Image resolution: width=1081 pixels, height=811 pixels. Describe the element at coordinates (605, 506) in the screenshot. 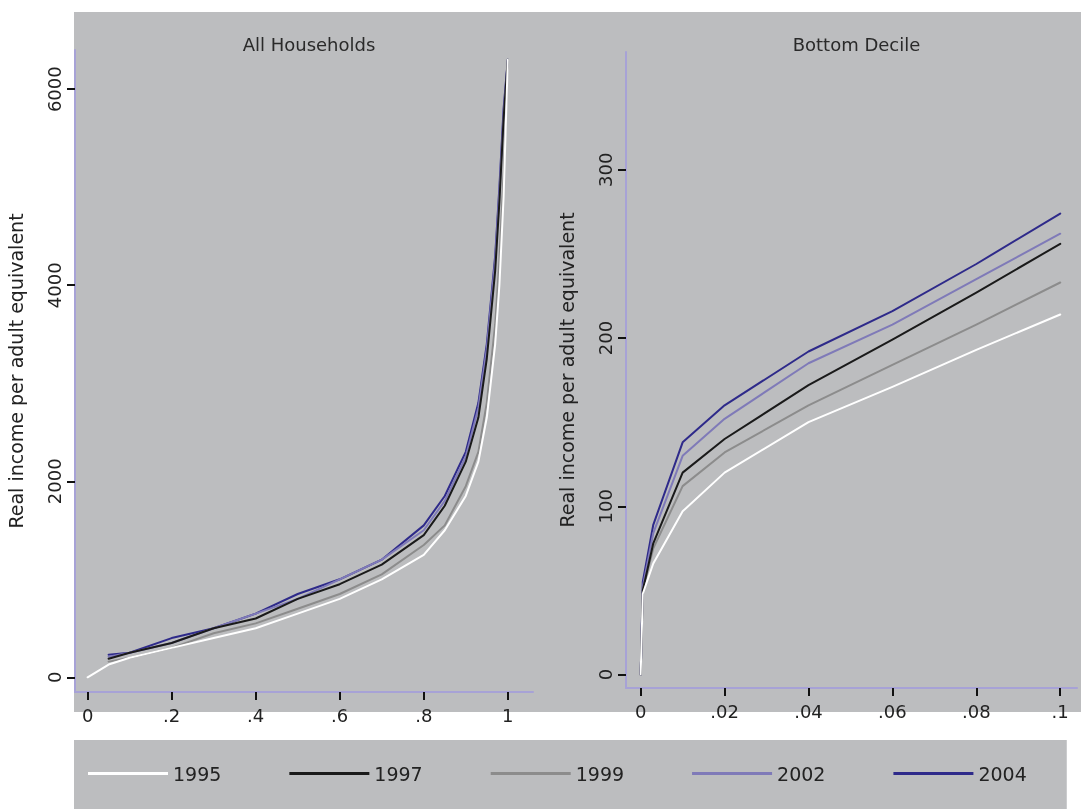

I see `y-tick-label: 100` at that location.